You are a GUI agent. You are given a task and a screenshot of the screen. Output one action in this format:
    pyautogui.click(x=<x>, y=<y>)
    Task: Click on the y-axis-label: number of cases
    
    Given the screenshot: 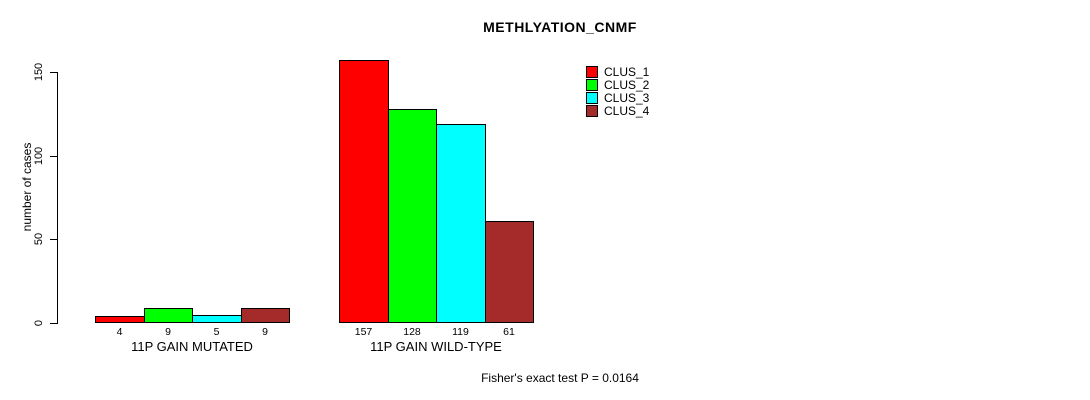 What is the action you would take?
    pyautogui.click(x=27, y=187)
    